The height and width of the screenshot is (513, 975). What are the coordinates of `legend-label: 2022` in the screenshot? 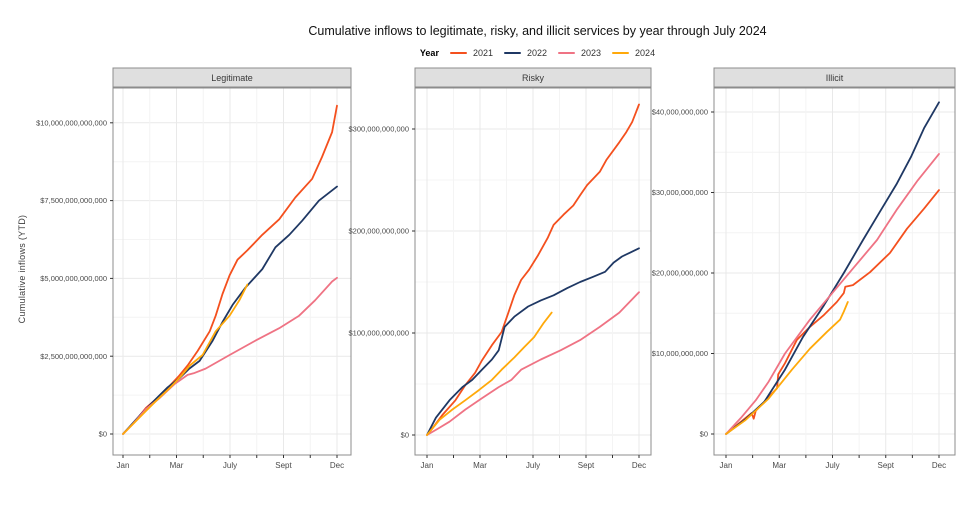 It's located at (537, 53).